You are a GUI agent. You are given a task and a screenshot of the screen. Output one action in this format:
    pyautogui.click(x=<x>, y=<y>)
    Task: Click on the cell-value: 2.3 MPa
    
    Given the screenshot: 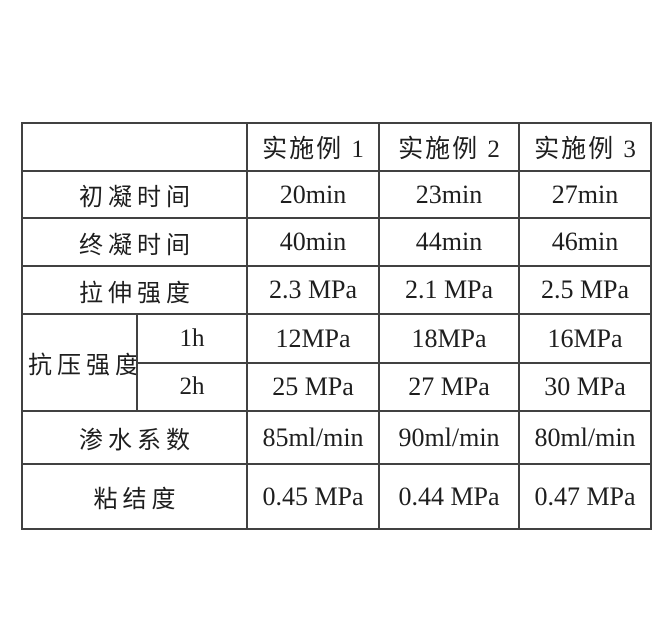 What is the action you would take?
    pyautogui.click(x=313, y=290)
    